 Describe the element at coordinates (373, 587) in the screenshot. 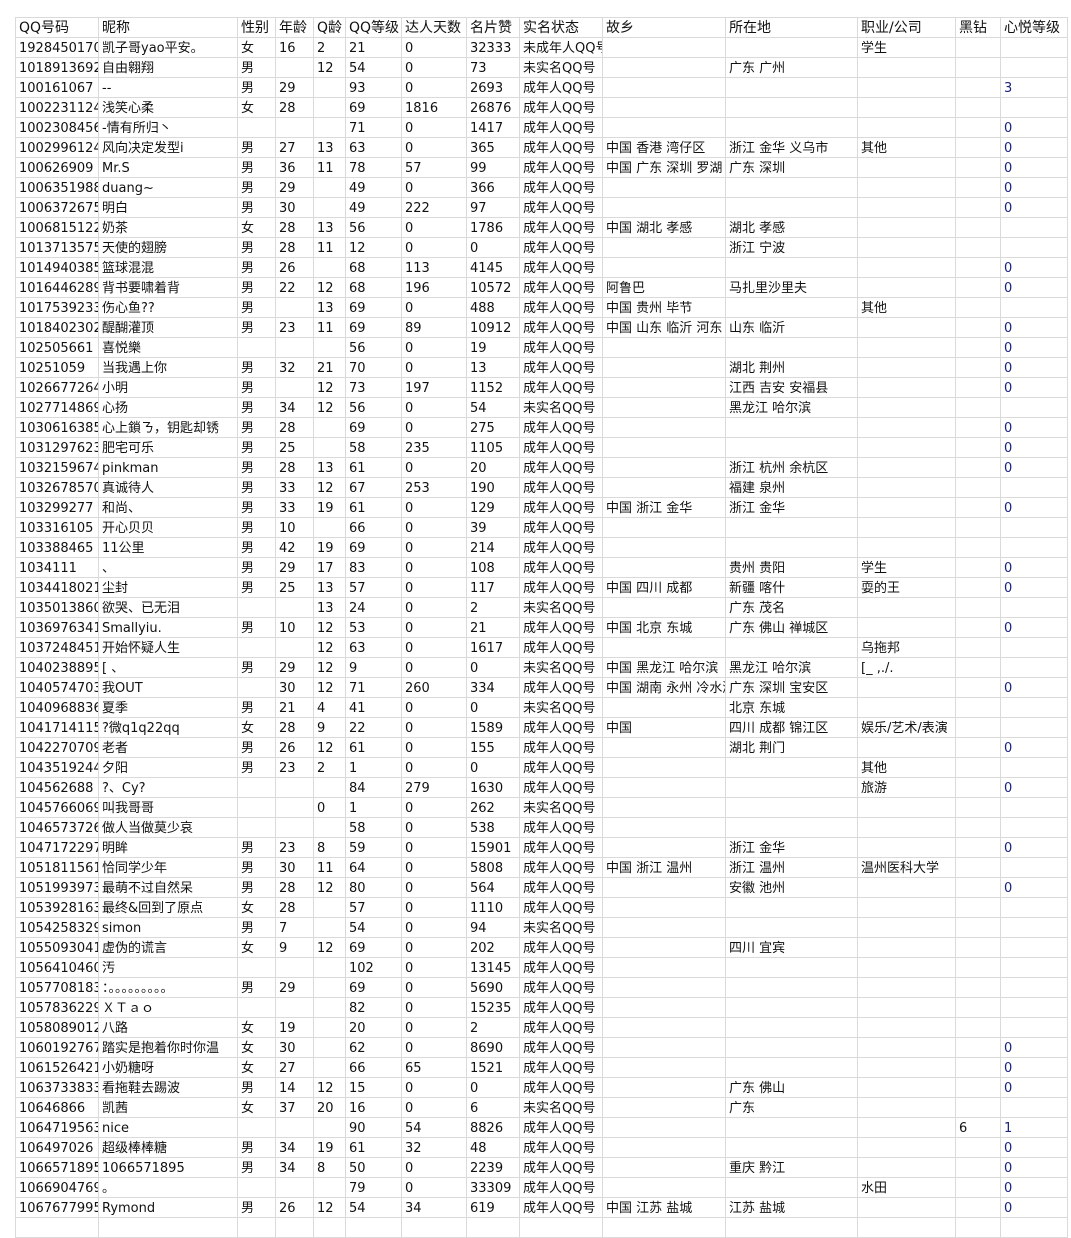

I see `cell-qq-level: 57` at that location.